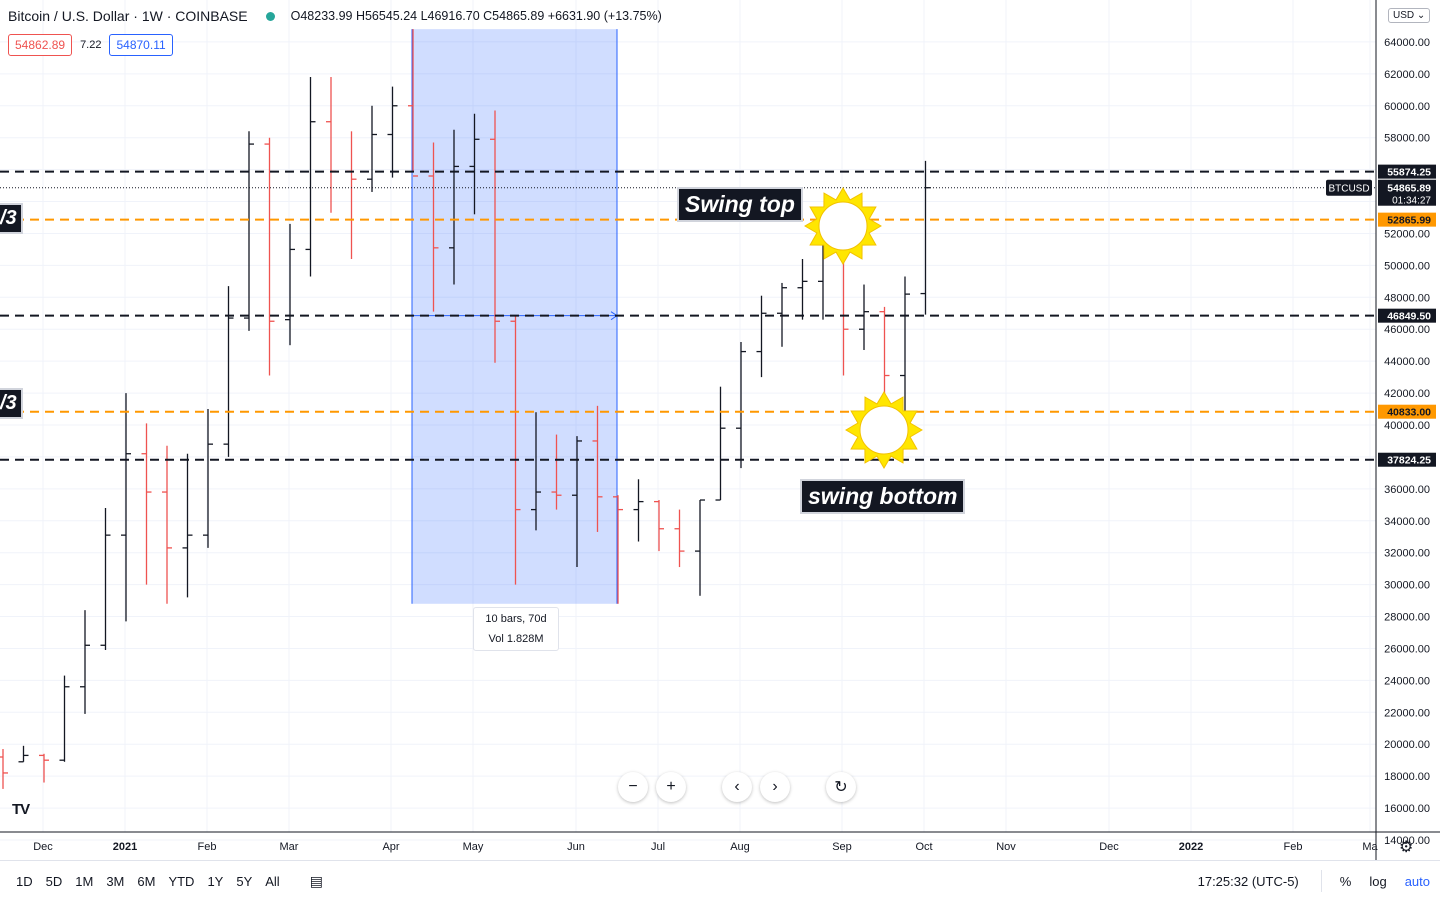 This screenshot has width=1440, height=901. I want to click on price-tick-label: 14000.00, so click(1407, 841).